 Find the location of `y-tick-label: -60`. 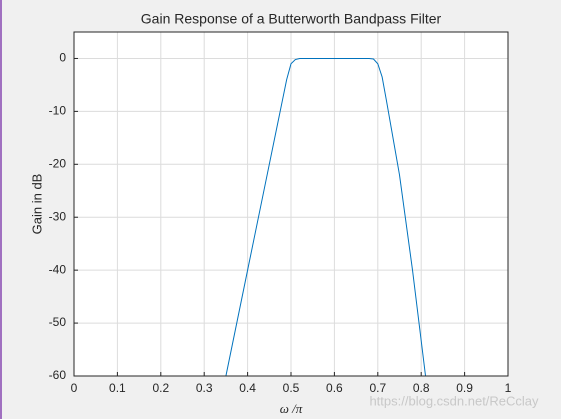

y-tick-label: -60 is located at coordinates (58, 375).